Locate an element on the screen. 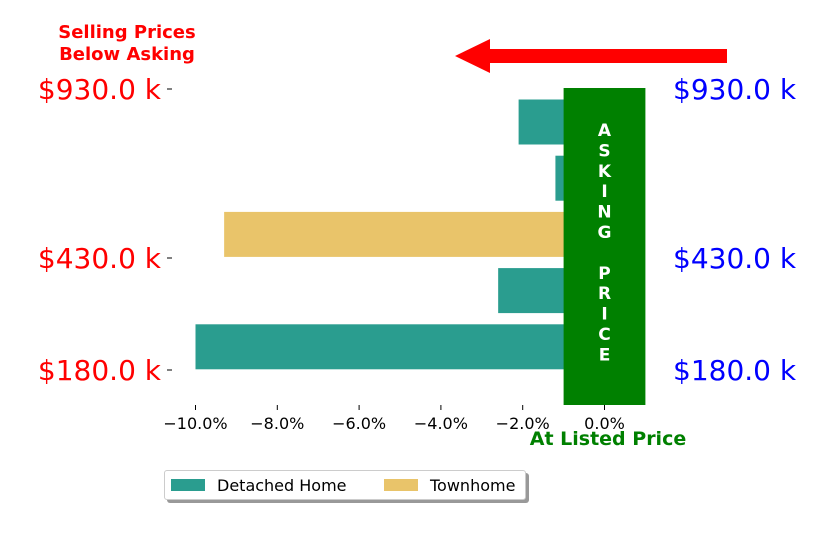 The image size is (835, 541). legend-item-townhome: Townhome is located at coordinates (449, 485).